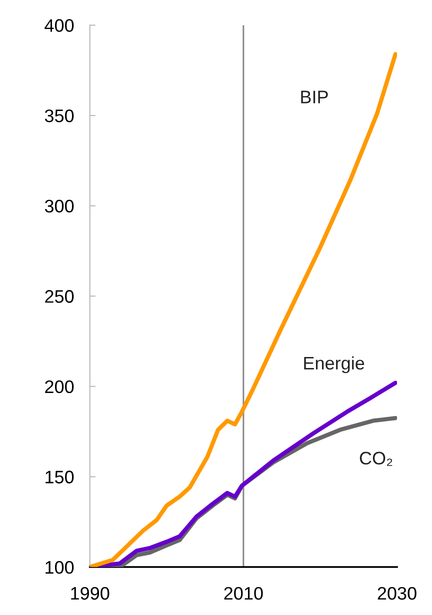 Image resolution: width=432 pixels, height=615 pixels. I want to click on y-tick-label: 350, so click(59, 115).